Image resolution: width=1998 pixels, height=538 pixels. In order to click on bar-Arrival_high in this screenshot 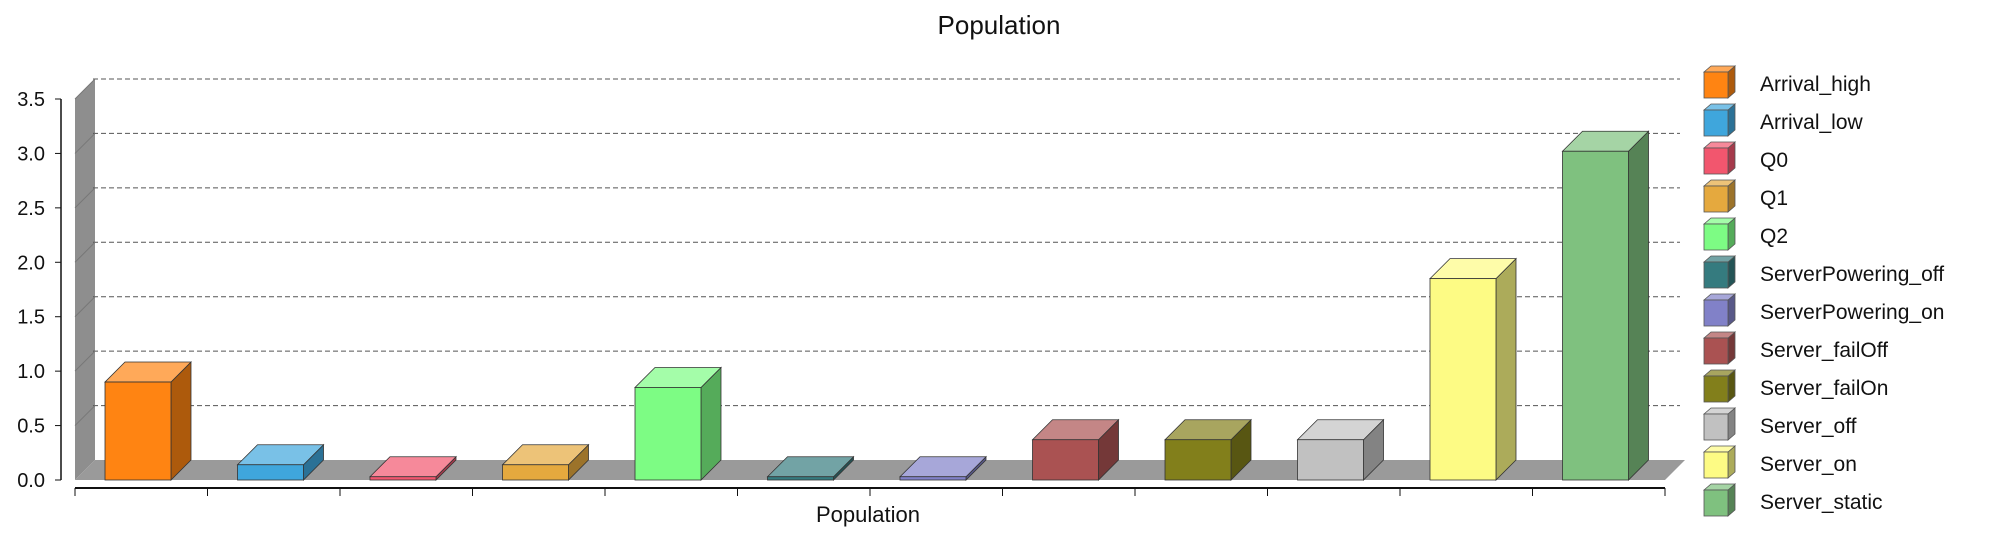, I will do `click(148, 421)`.